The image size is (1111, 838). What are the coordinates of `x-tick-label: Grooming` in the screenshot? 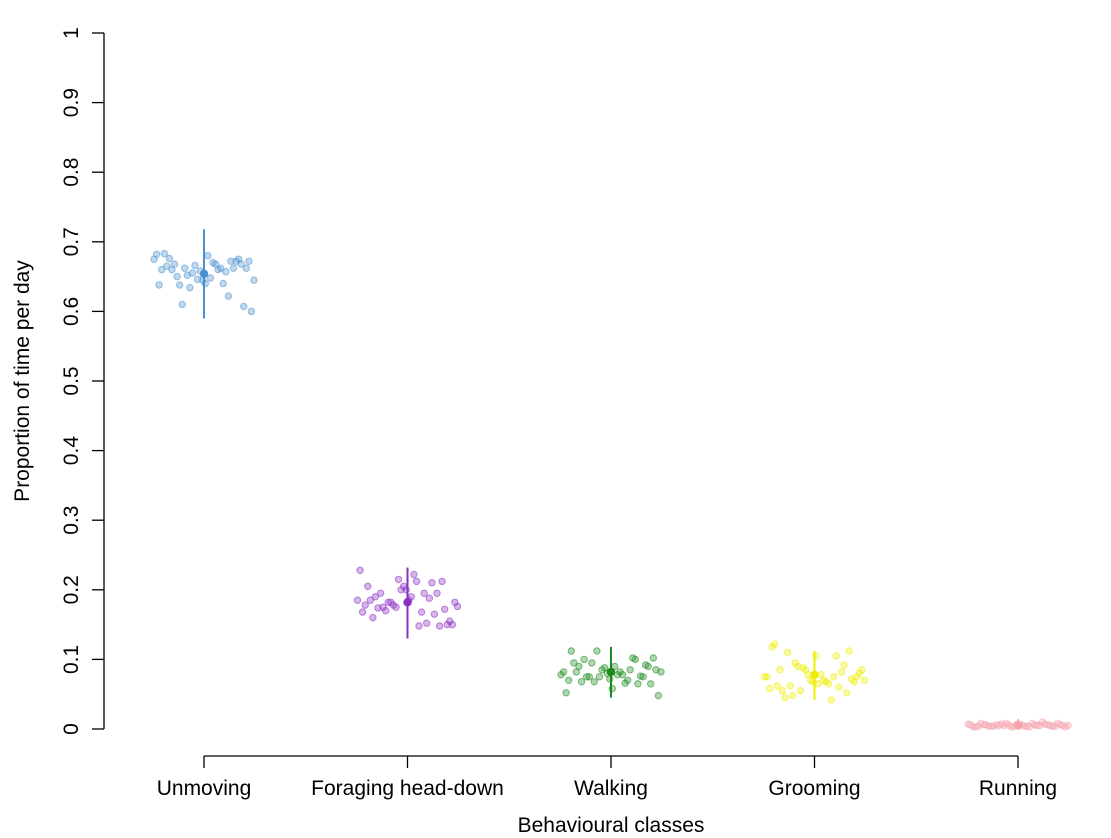 It's located at (814, 788).